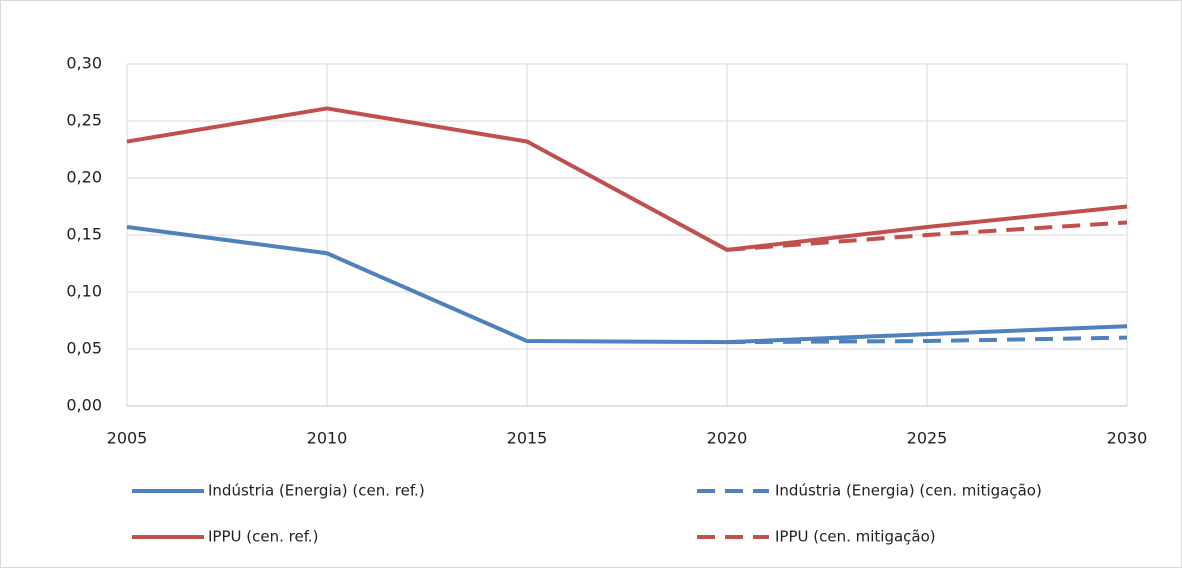  What do you see at coordinates (855, 537) in the screenshot?
I see `legend-label: IPPU (cen. mitigação)` at bounding box center [855, 537].